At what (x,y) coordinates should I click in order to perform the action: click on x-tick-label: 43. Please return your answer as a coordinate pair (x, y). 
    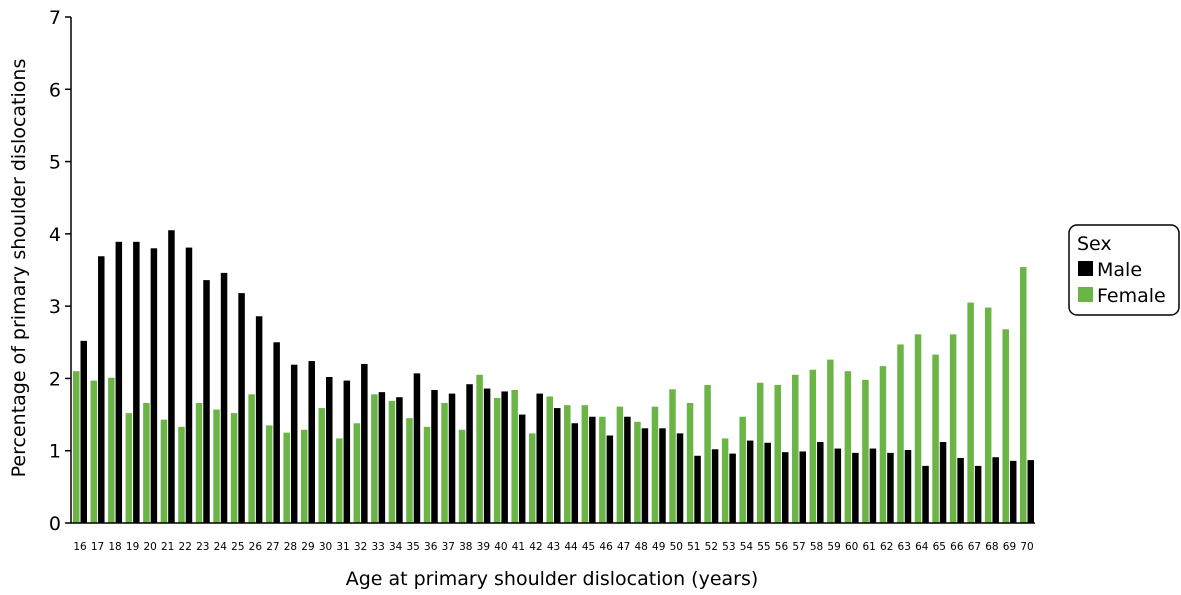
    Looking at the image, I should click on (553, 547).